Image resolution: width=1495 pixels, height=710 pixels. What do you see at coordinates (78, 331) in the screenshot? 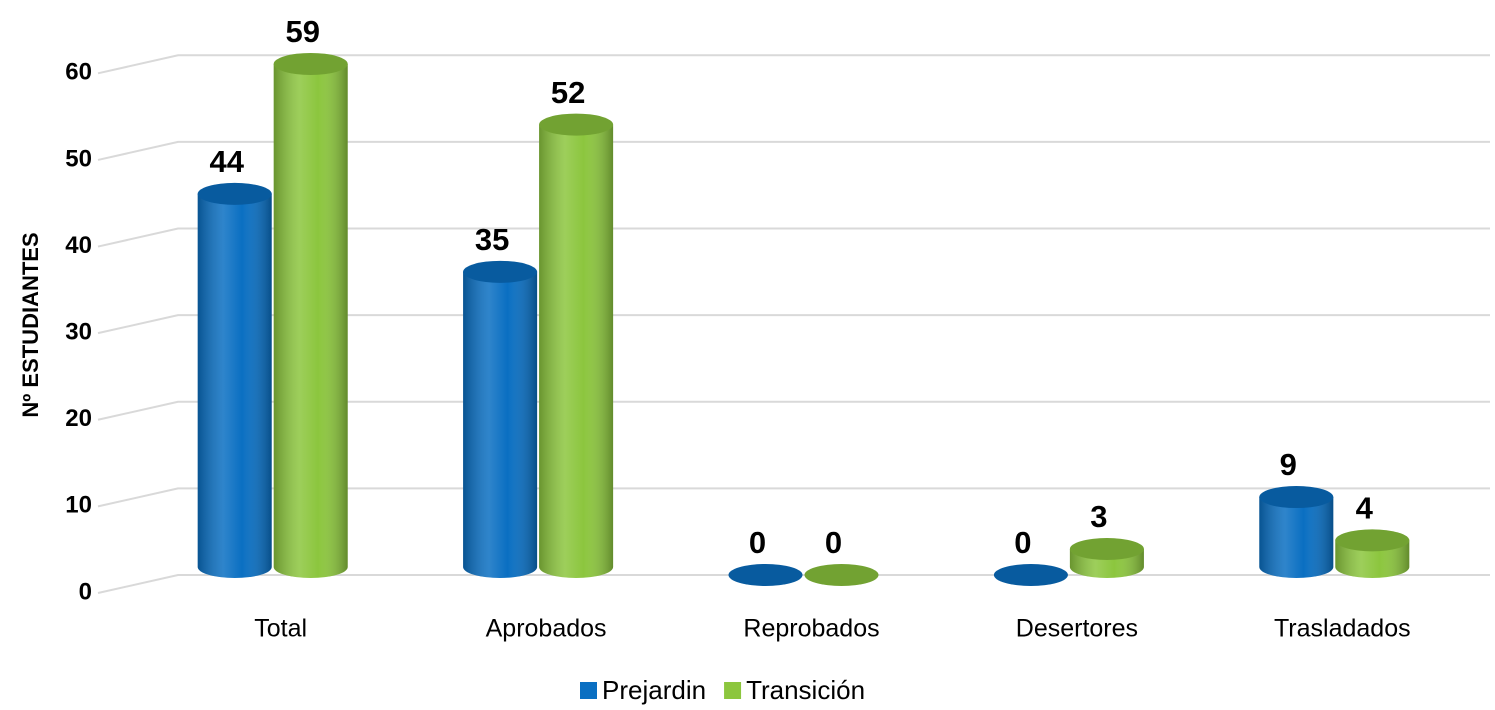
I see `y-tick-label: 30` at bounding box center [78, 331].